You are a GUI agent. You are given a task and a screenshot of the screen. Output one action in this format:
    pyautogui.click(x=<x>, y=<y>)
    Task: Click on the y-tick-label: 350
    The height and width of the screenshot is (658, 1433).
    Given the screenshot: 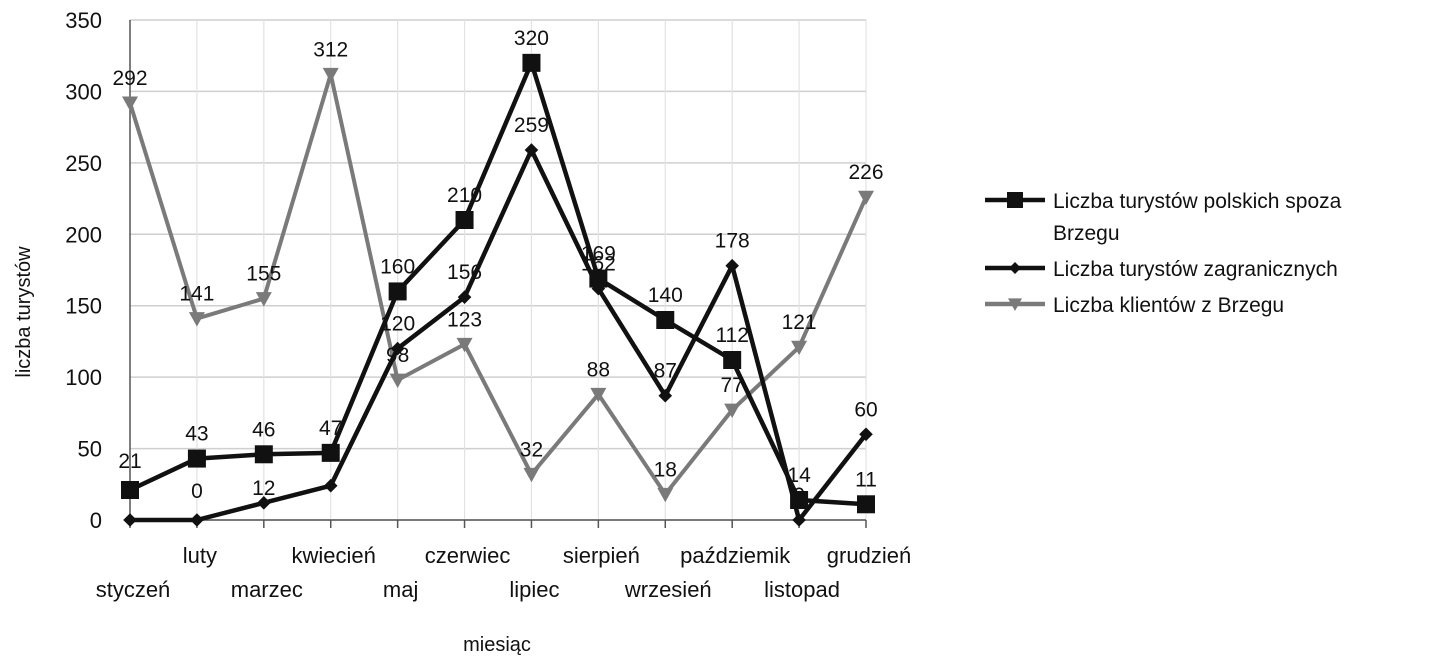 What is the action you would take?
    pyautogui.click(x=83, y=20)
    